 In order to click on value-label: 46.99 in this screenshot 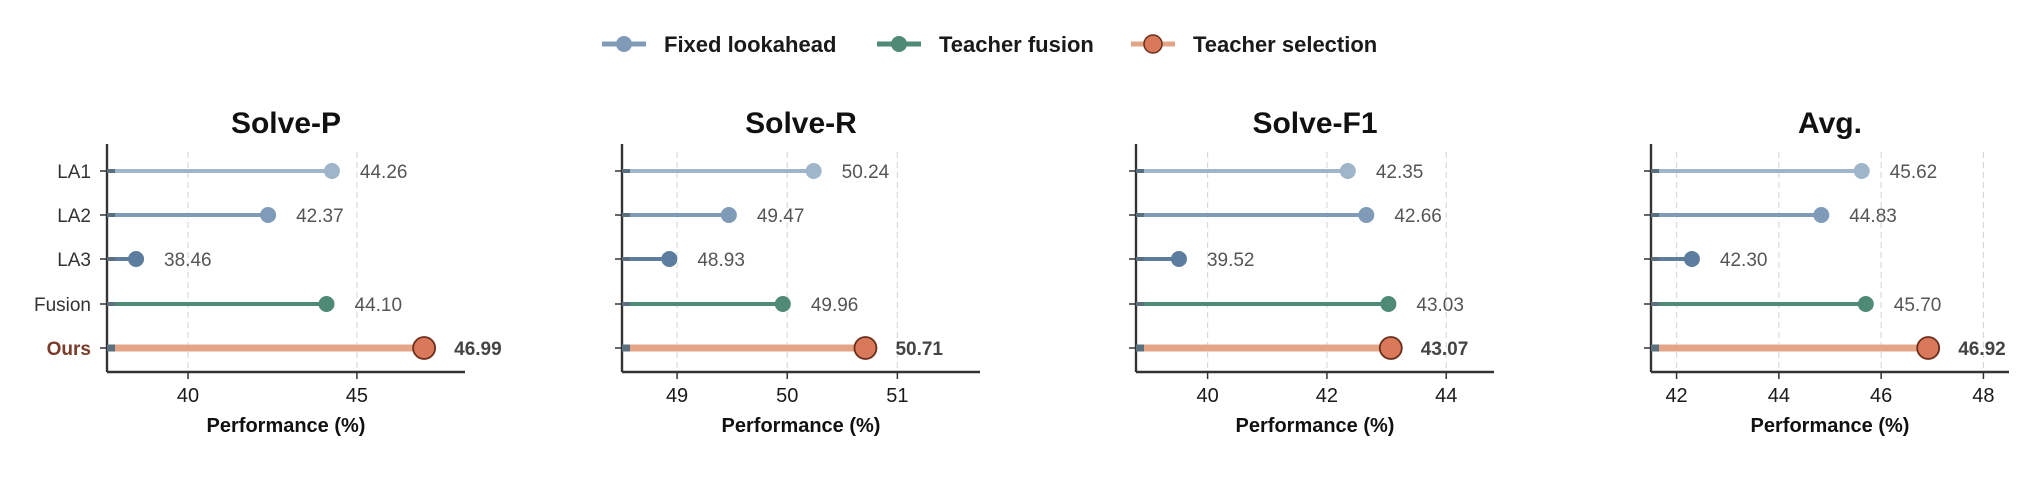, I will do `click(478, 349)`.